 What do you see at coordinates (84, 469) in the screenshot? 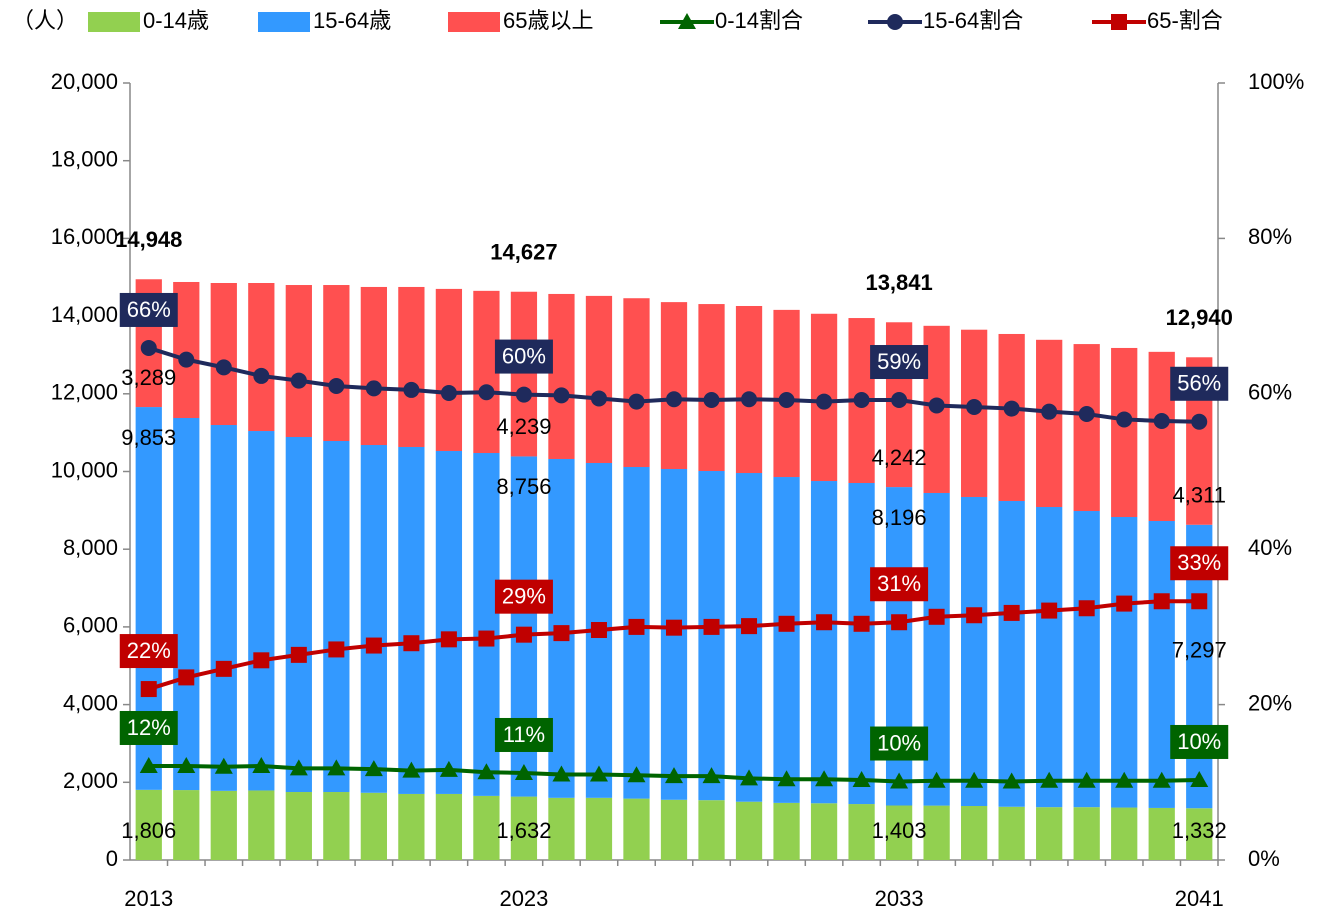
I see `y-tick-label: 10,000` at bounding box center [84, 469].